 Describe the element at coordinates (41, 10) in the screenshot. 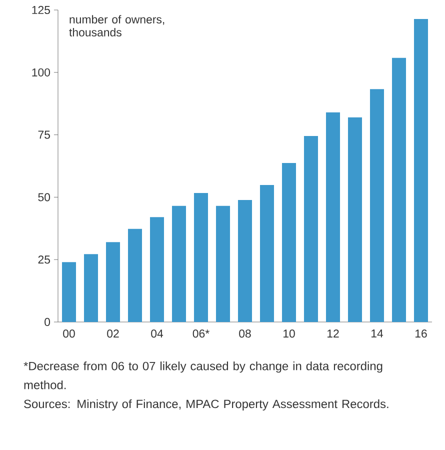

I see `y-tick-label: 125` at that location.